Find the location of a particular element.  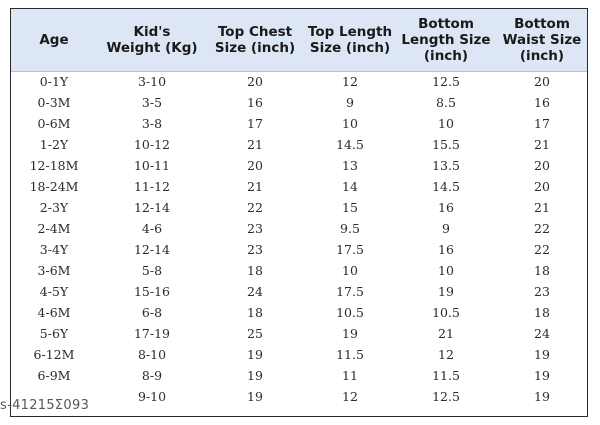

weight-cell: 11-12 is located at coordinates (152, 186).